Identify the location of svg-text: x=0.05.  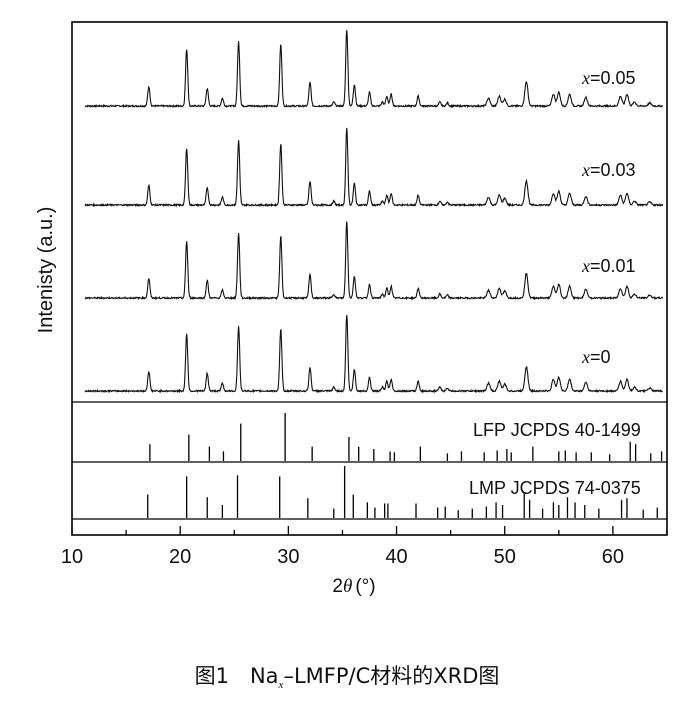
(608, 78).